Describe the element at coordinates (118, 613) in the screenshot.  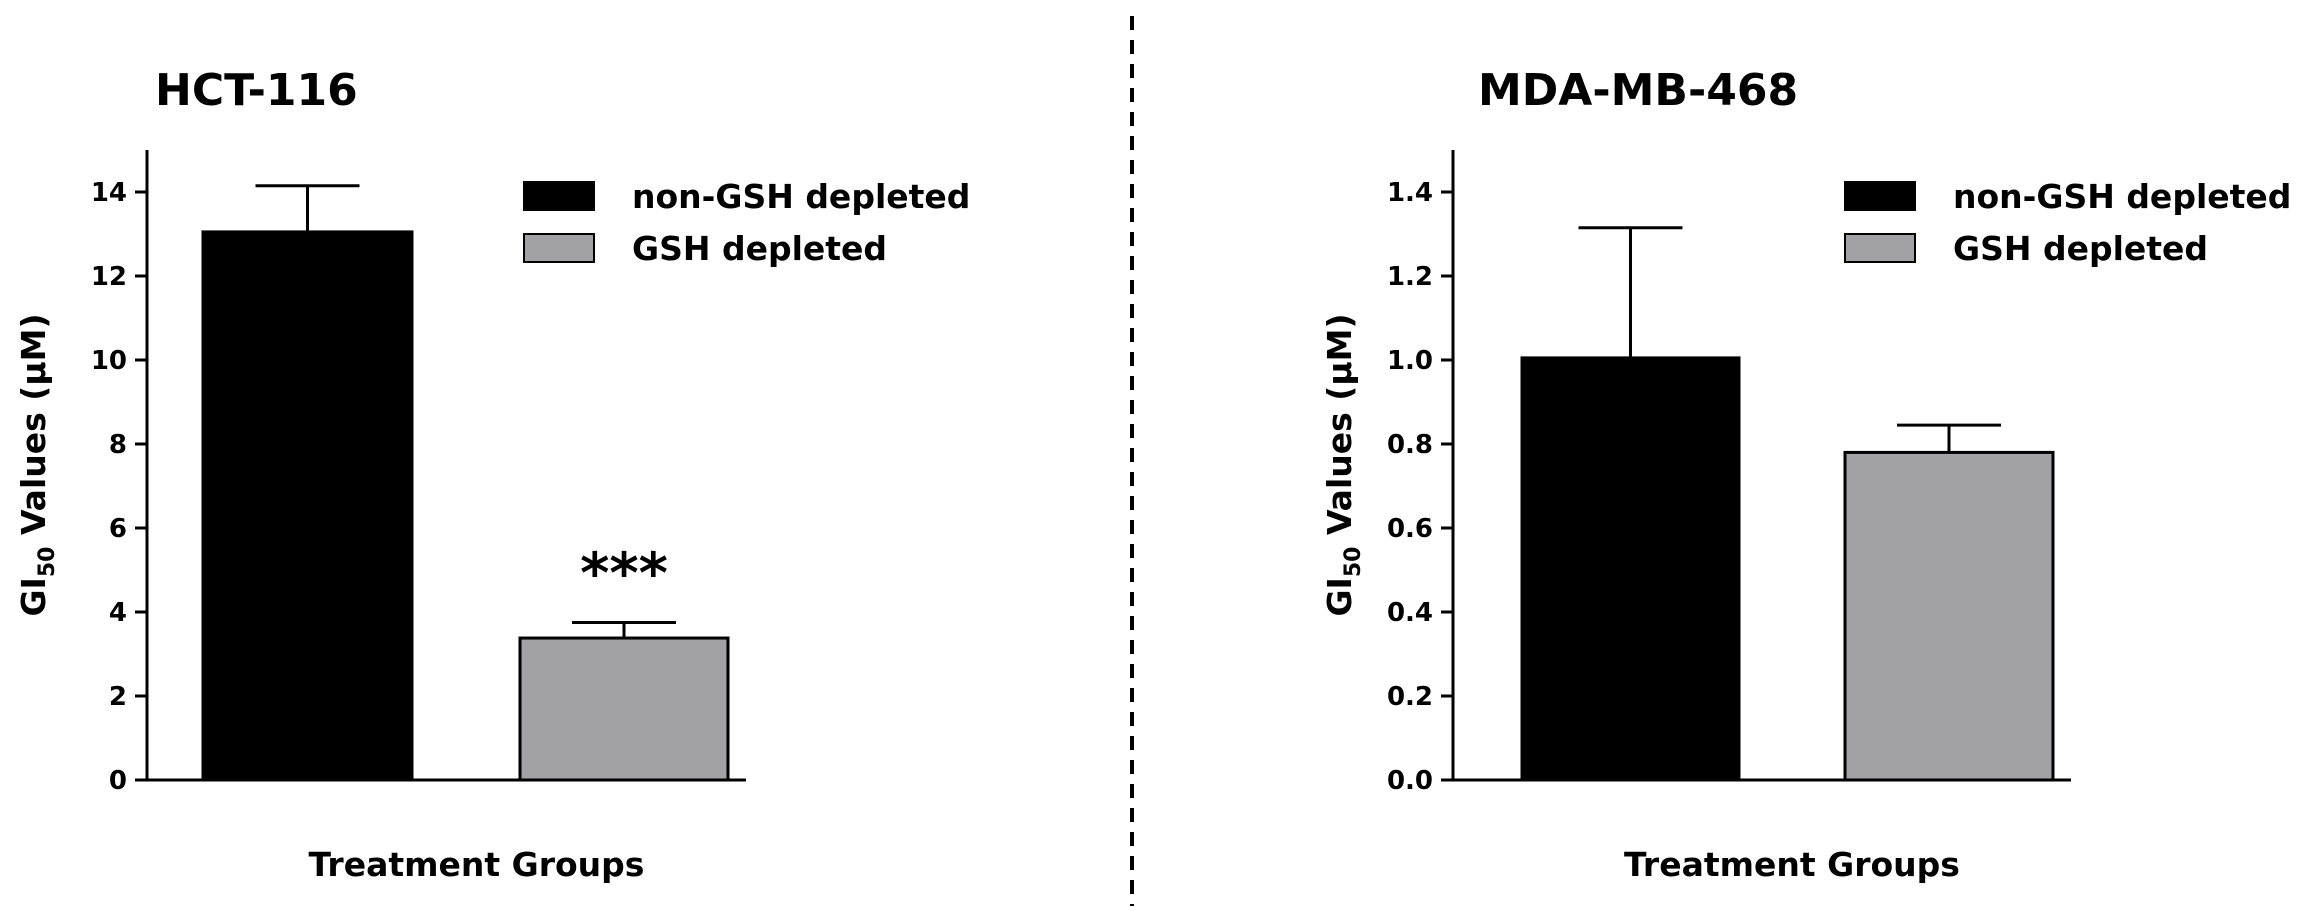
I see `y-tick-label: 4` at that location.